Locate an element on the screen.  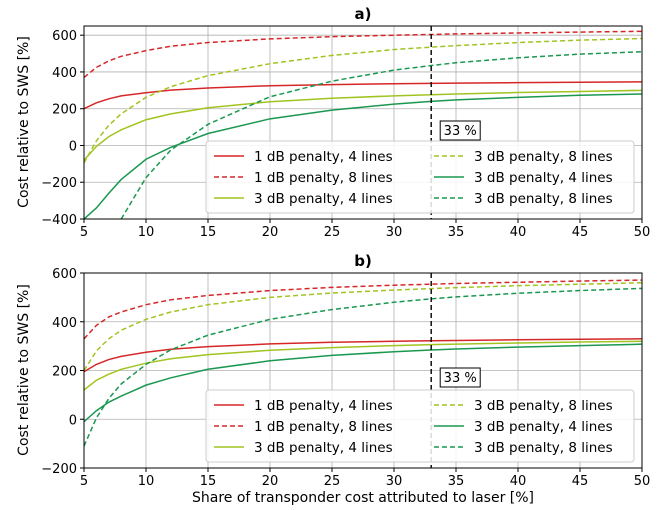
y-tick-label: −400 is located at coordinates (59, 220).